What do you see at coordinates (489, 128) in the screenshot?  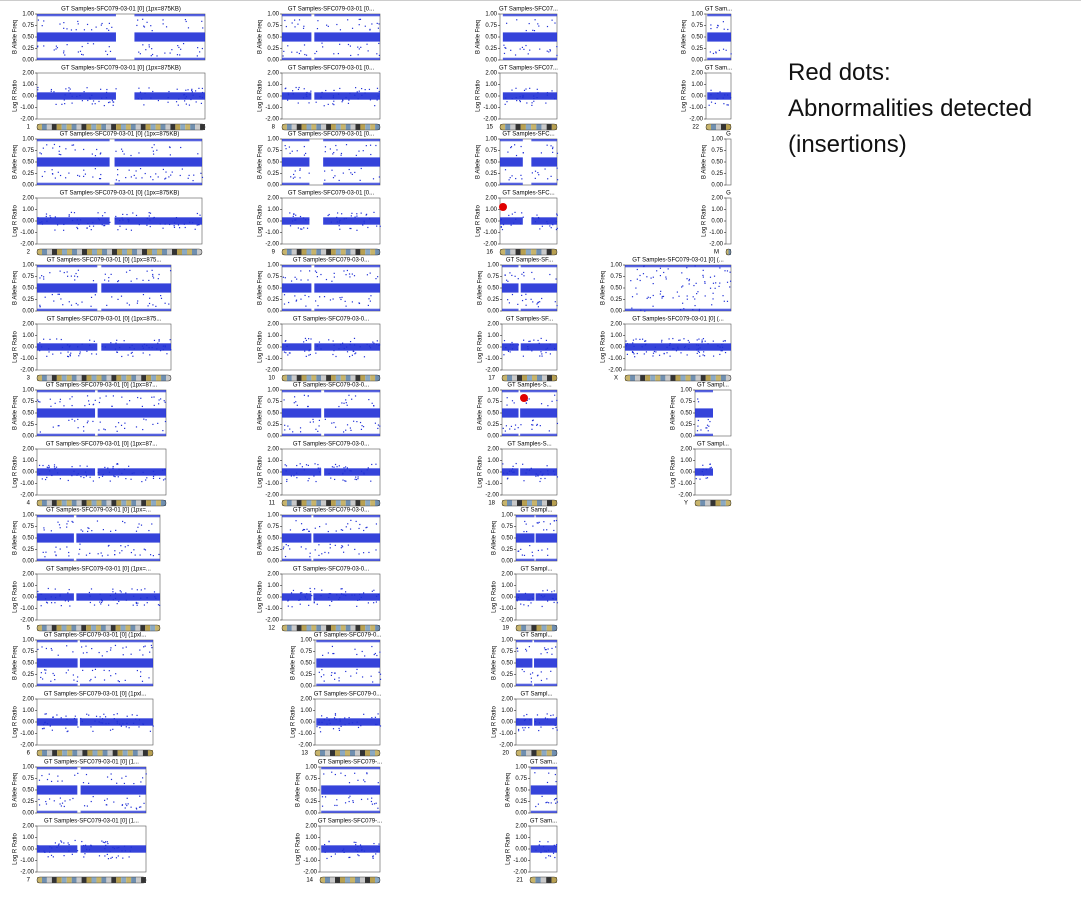 I see `chromosome-label: 15` at bounding box center [489, 128].